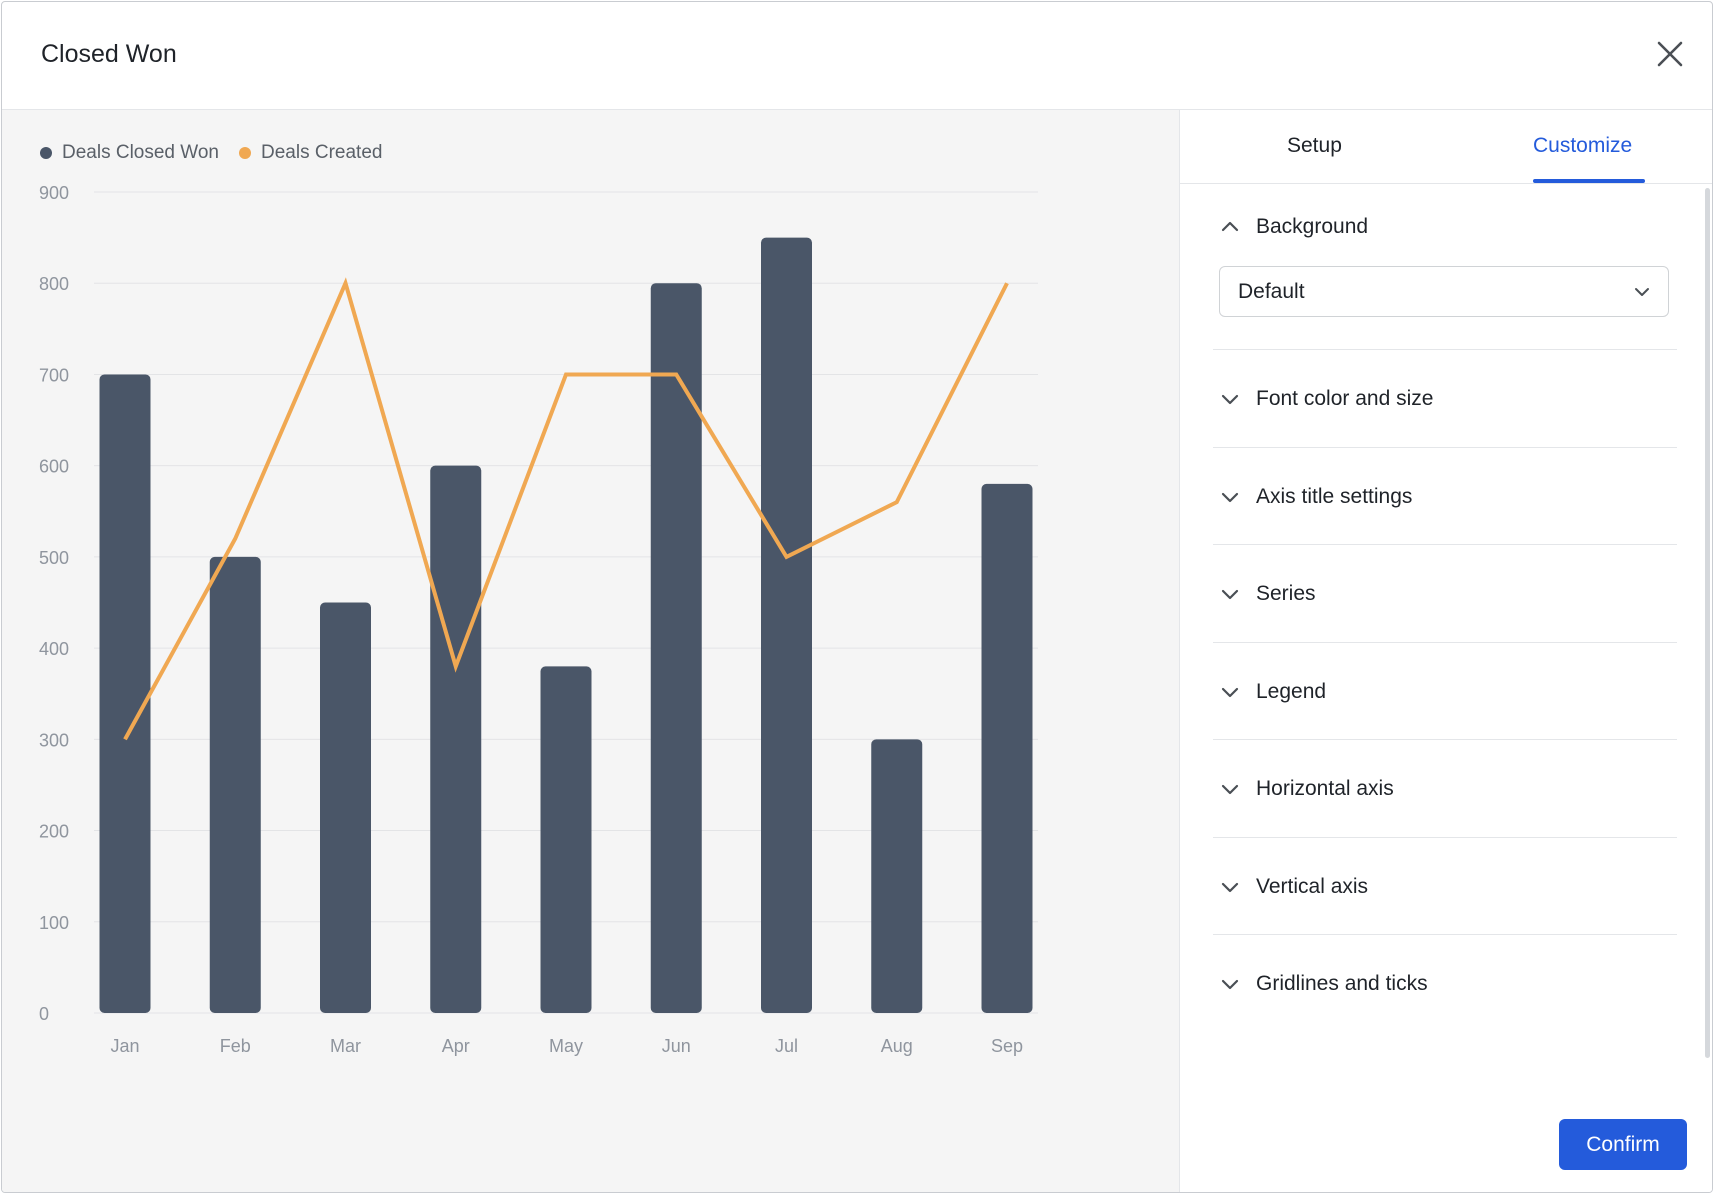  I want to click on section-gridlines-and-ticks: Gridlines and ticks, so click(1445, 984).